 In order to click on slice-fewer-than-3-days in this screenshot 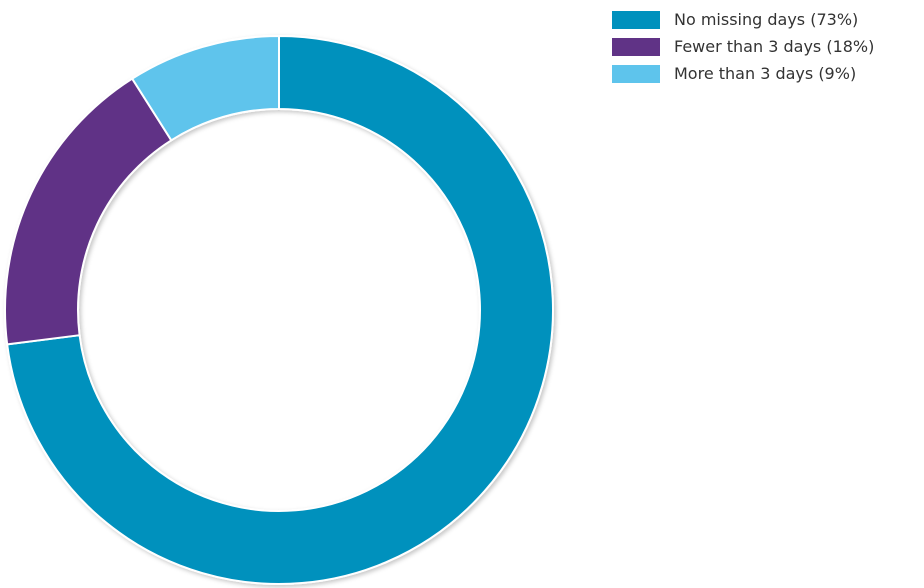, I will do `click(88, 211)`.